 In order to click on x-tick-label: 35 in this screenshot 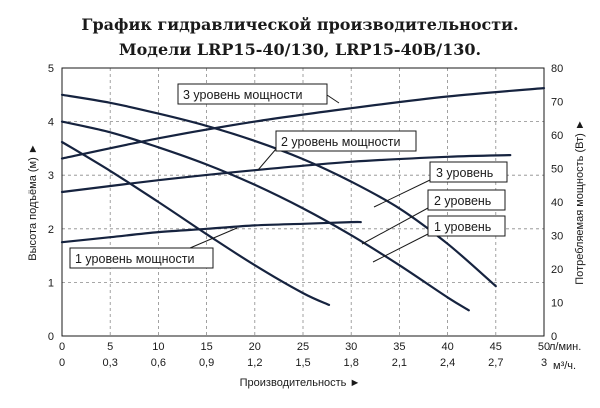, I will do `click(399, 347)`.